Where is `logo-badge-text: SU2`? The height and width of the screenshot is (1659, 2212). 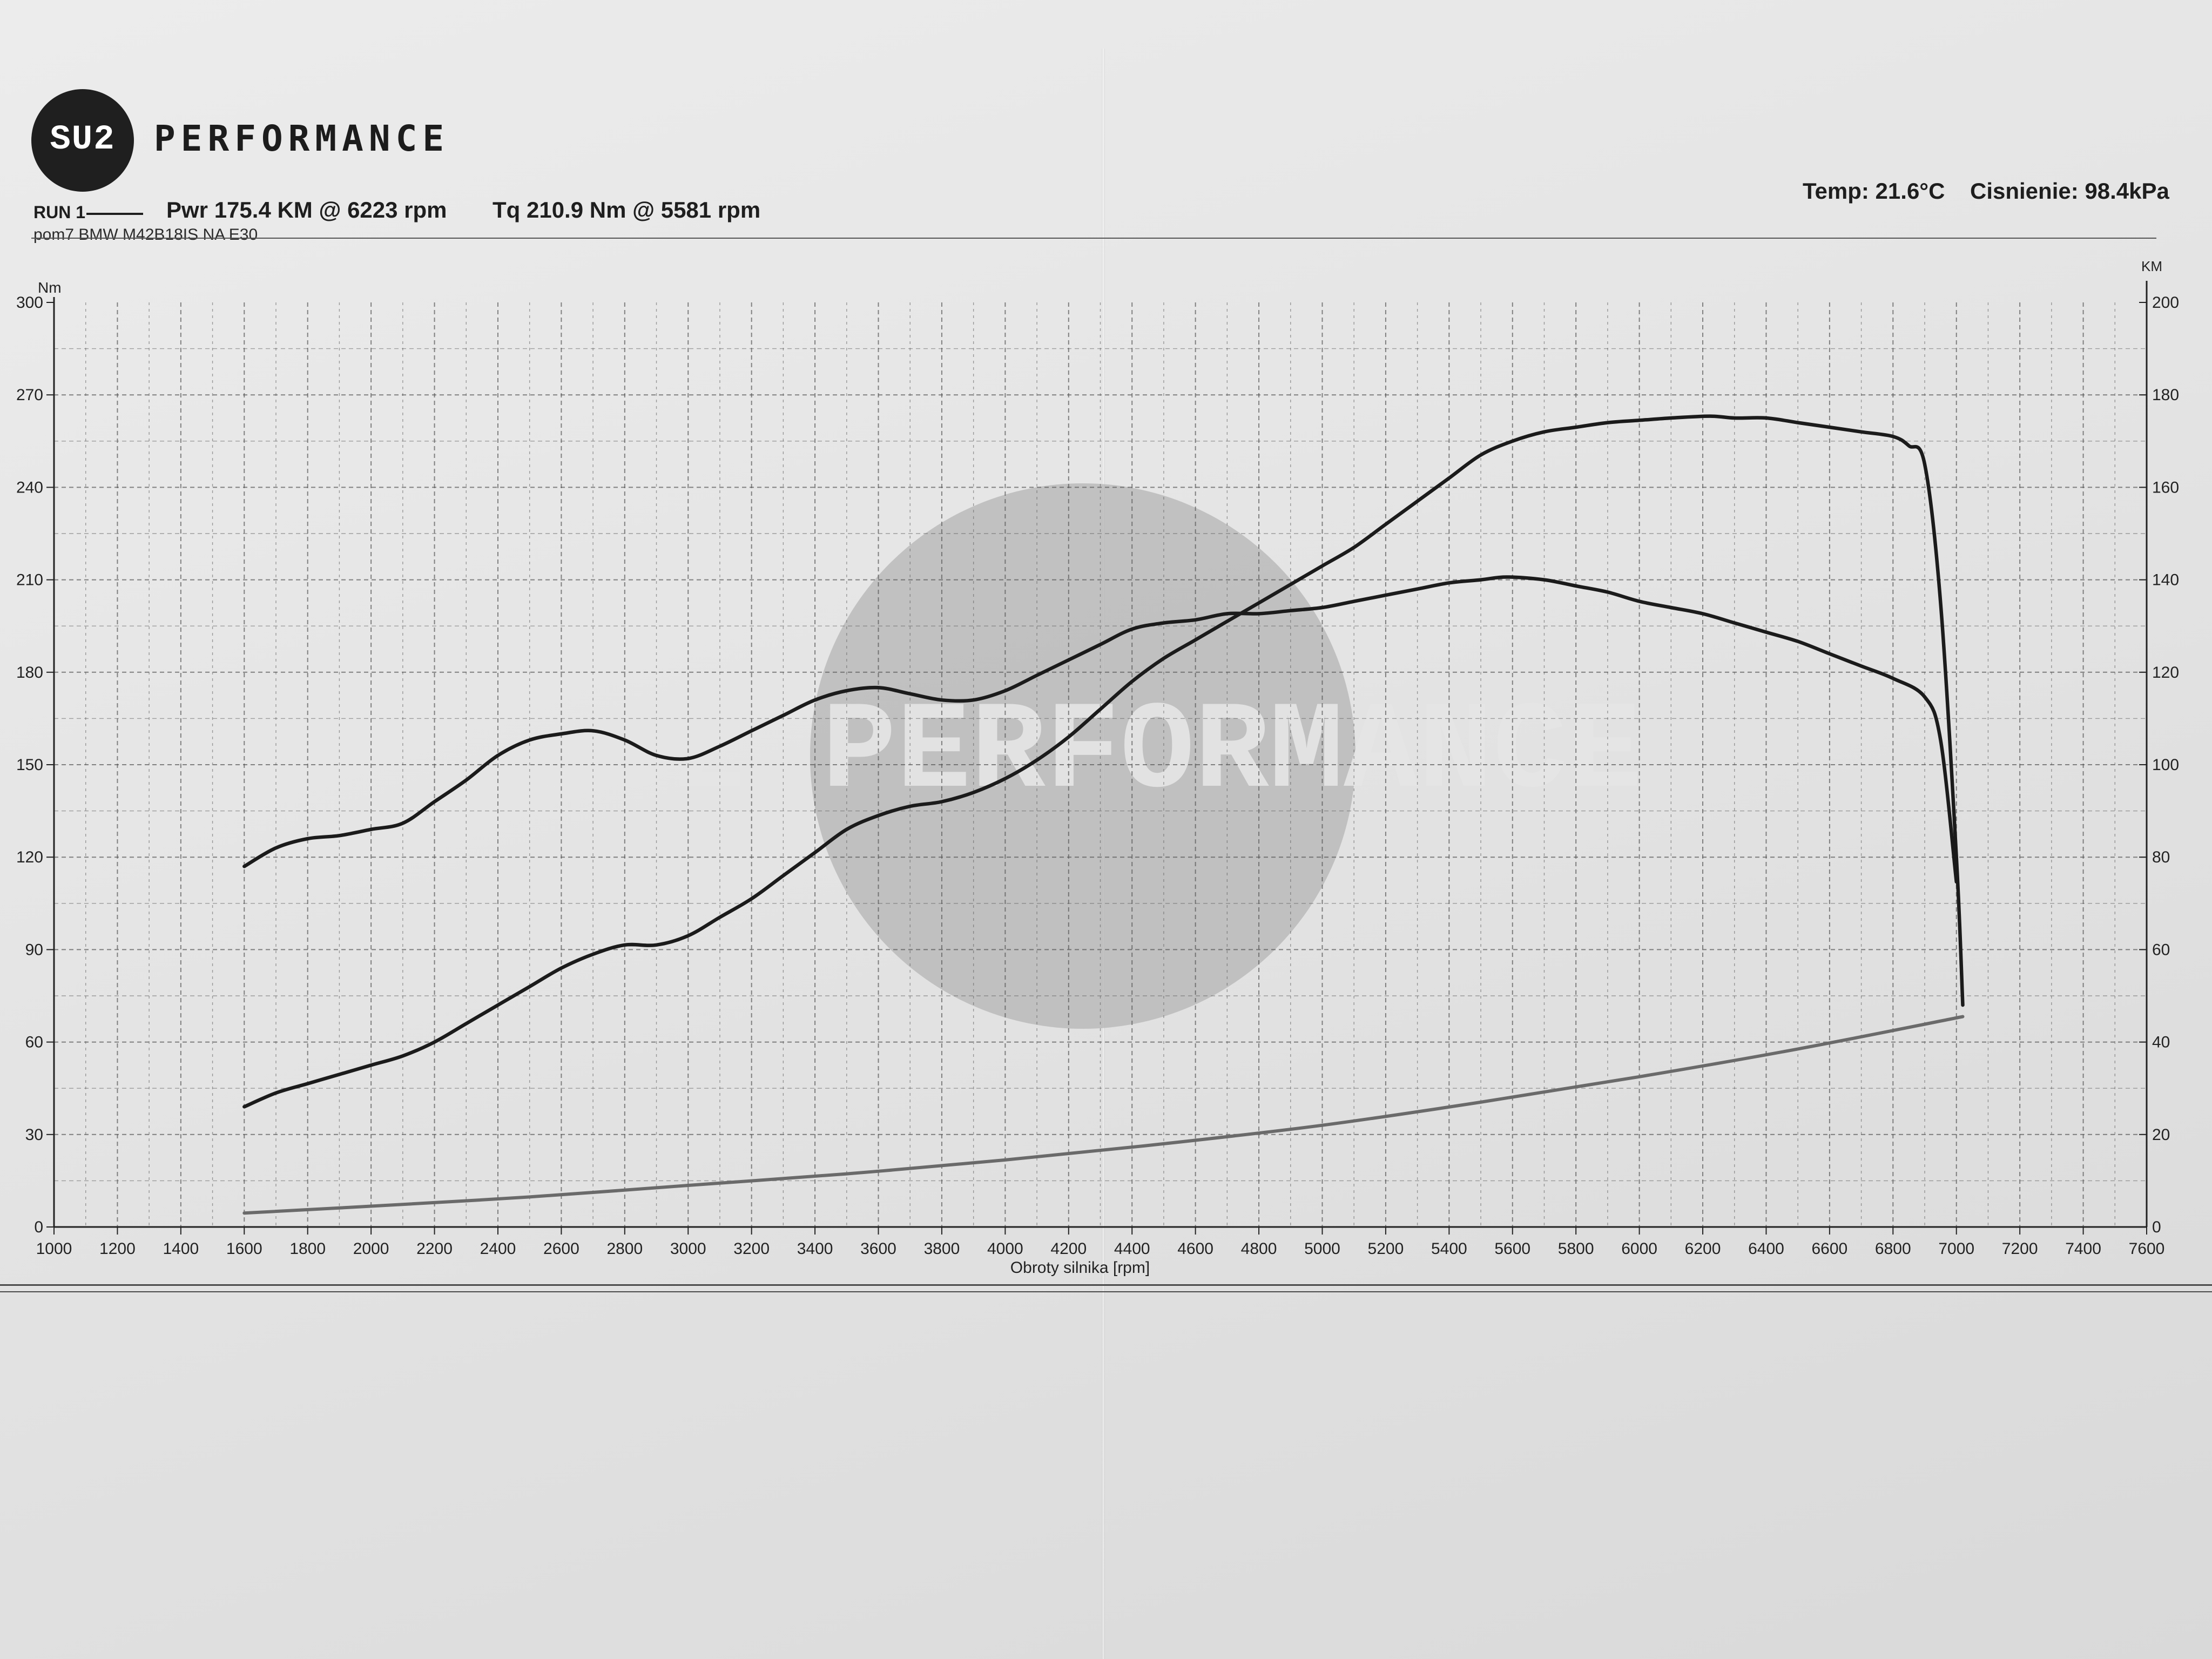 logo-badge-text: SU2 is located at coordinates (83, 139).